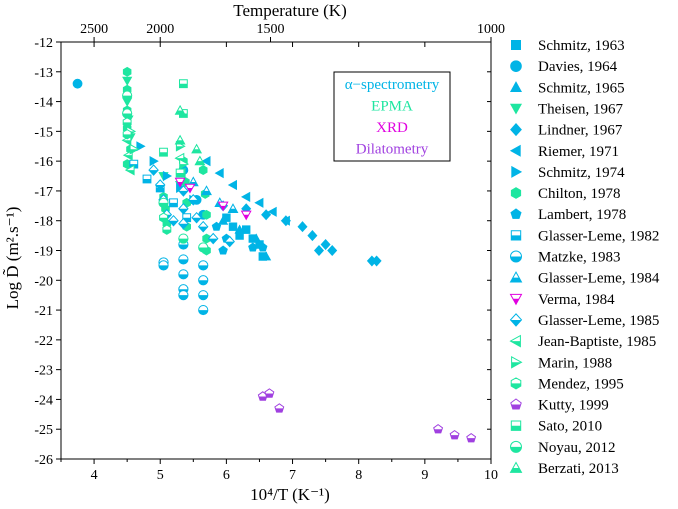  What do you see at coordinates (392, 107) in the screenshot?
I see `technique-label: EPMA` at bounding box center [392, 107].